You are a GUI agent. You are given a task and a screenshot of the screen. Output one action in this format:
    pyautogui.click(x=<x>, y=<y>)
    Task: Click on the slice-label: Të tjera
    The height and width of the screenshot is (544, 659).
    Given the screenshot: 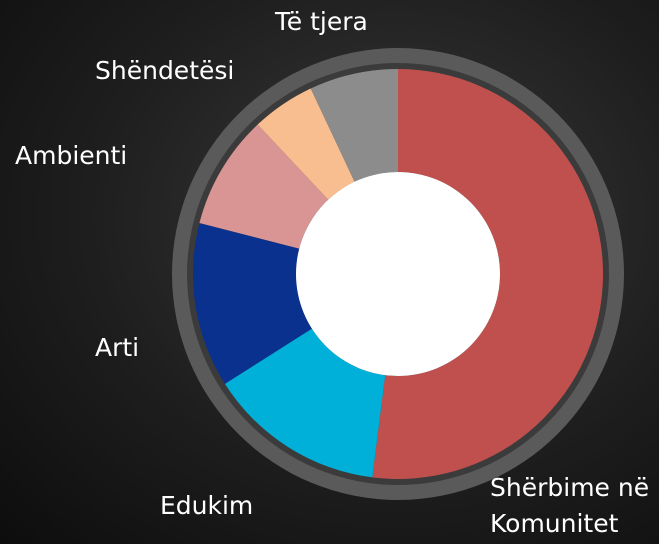 What is the action you would take?
    pyautogui.click(x=321, y=21)
    